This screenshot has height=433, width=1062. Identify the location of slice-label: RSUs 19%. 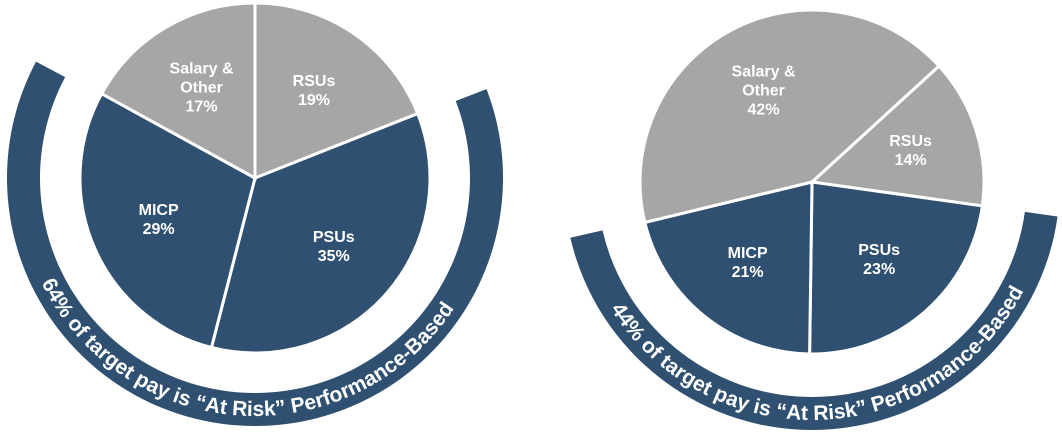
(314, 91).